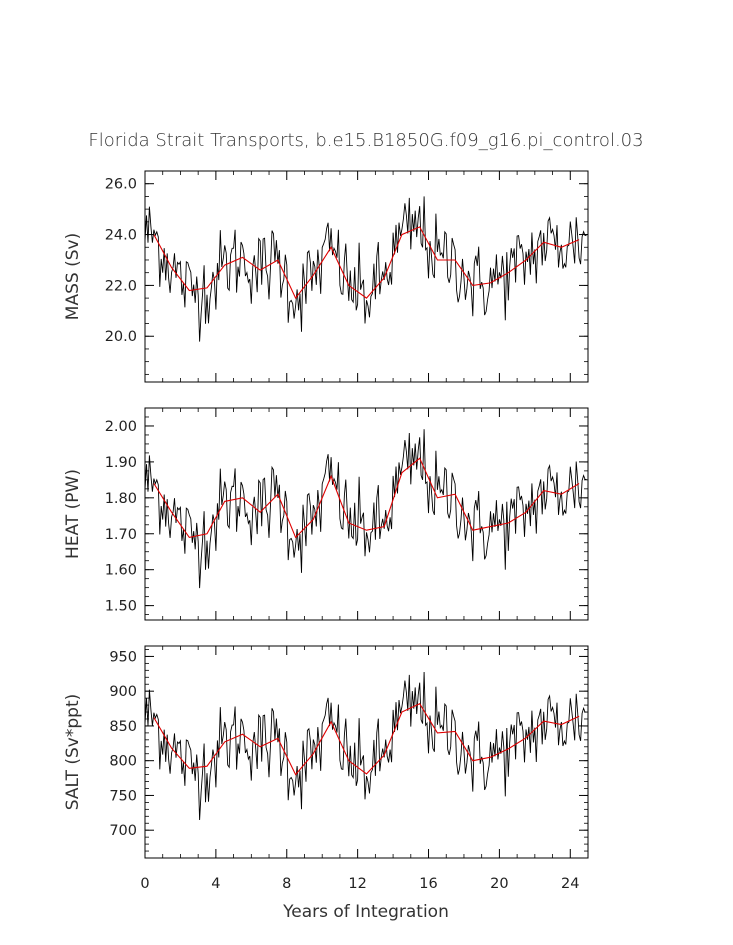 This screenshot has width=733, height=945. I want to click on y-tick-label: 750, so click(123, 796).